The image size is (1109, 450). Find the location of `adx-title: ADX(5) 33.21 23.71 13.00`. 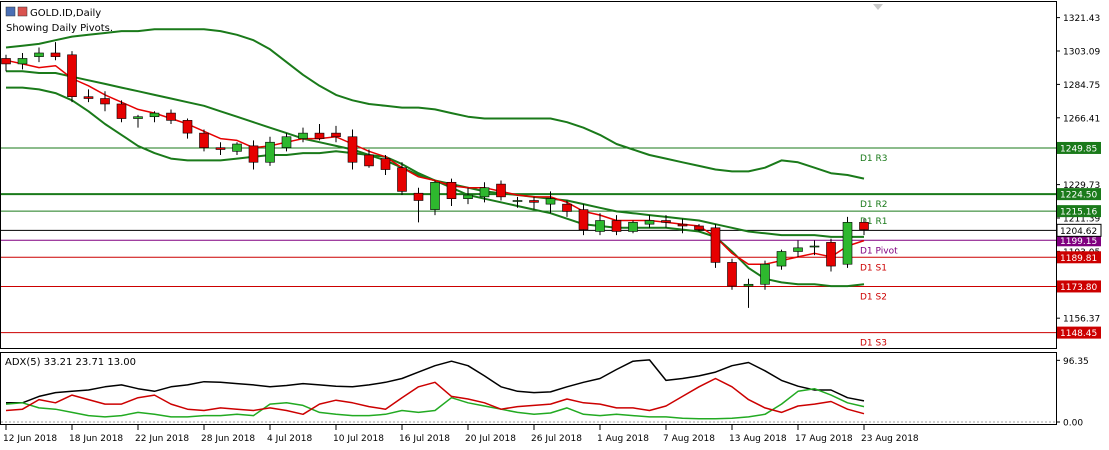

adx-title: ADX(5) 33.21 23.71 13.00 is located at coordinates (70, 362).